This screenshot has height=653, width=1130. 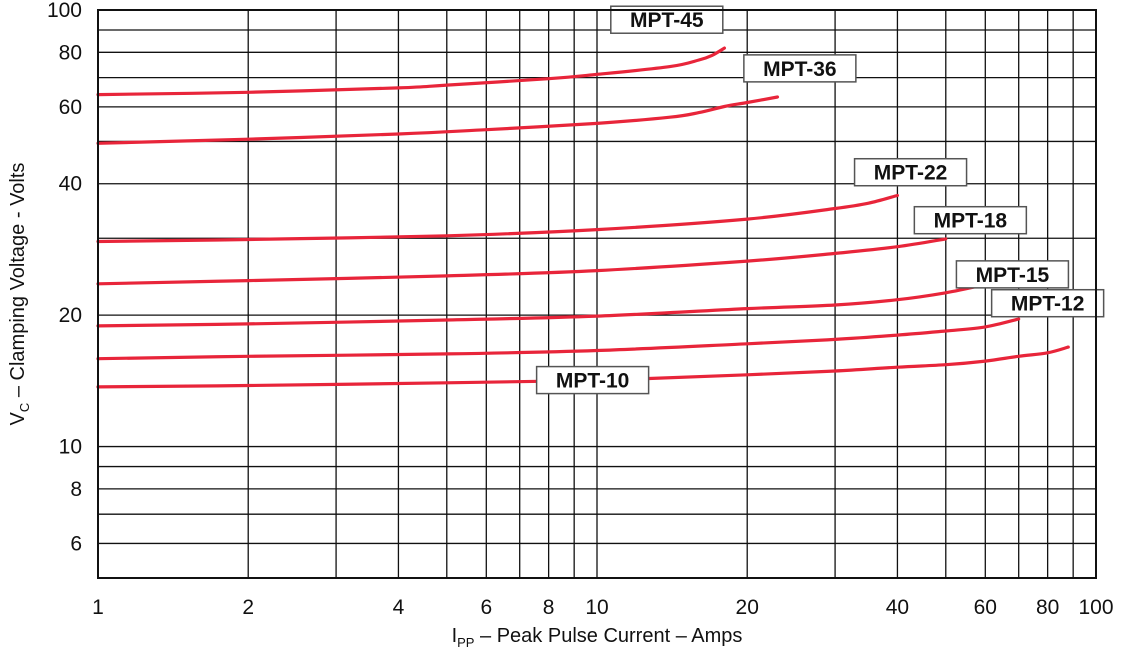 I want to click on x-tick-label: 60, so click(x=985, y=607).